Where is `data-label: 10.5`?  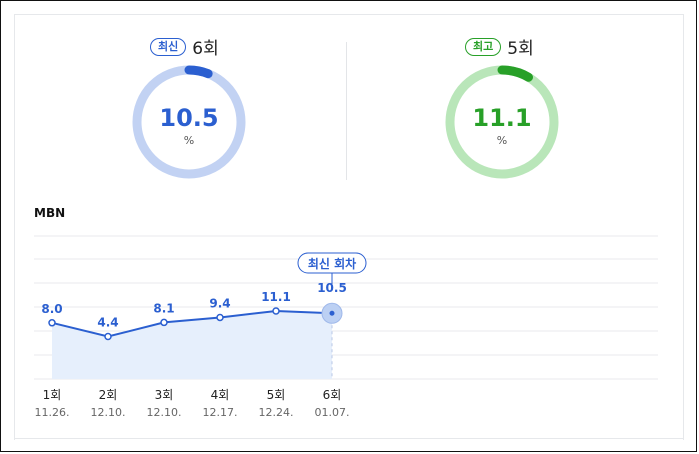 data-label: 10.5 is located at coordinates (332, 288).